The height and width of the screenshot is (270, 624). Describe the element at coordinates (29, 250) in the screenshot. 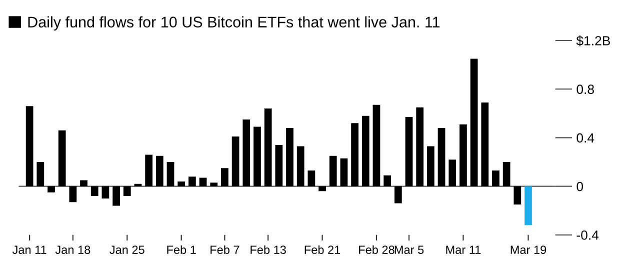

I see `x-tick-label: Jan 11` at that location.